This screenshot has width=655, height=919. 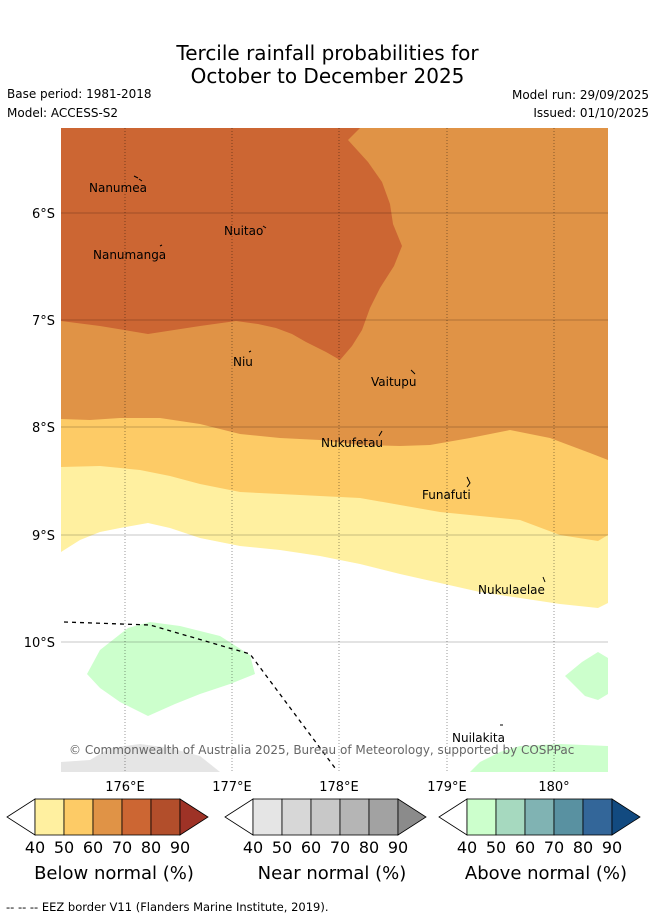 What do you see at coordinates (447, 787) in the screenshot?
I see `lon-label-179e: 179°E` at bounding box center [447, 787].